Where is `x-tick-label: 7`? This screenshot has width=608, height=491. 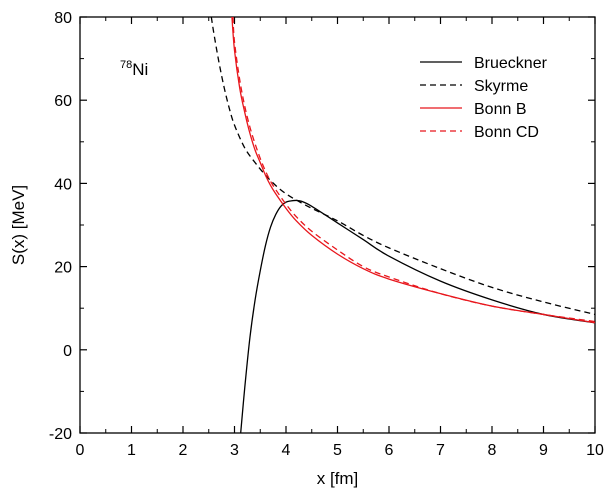 x-tick-label: 7 is located at coordinates (440, 450).